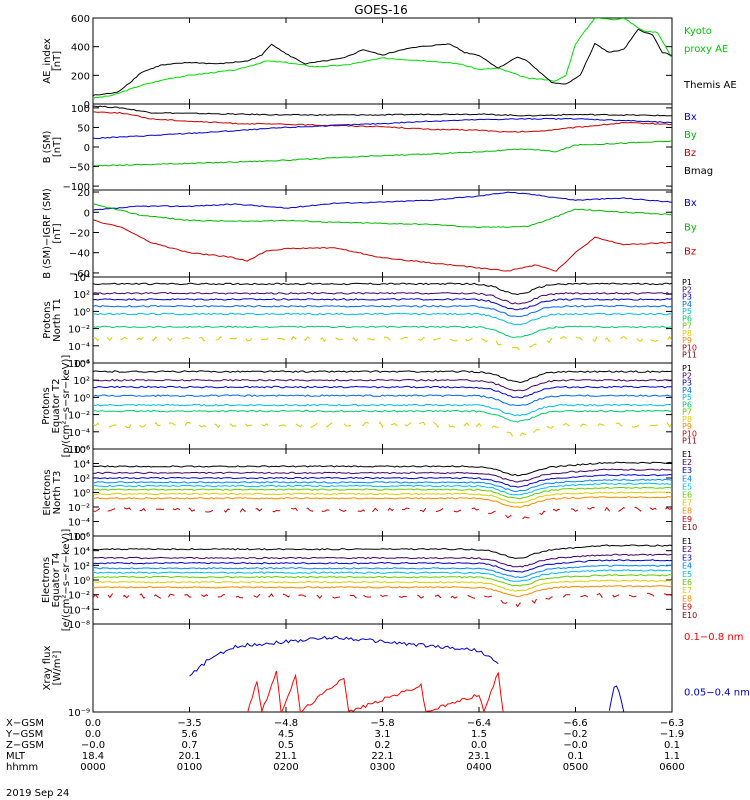 Image resolution: width=750 pixels, height=800 pixels. Describe the element at coordinates (672, 723) in the screenshot. I see `xaxis-value: −6.3` at that location.